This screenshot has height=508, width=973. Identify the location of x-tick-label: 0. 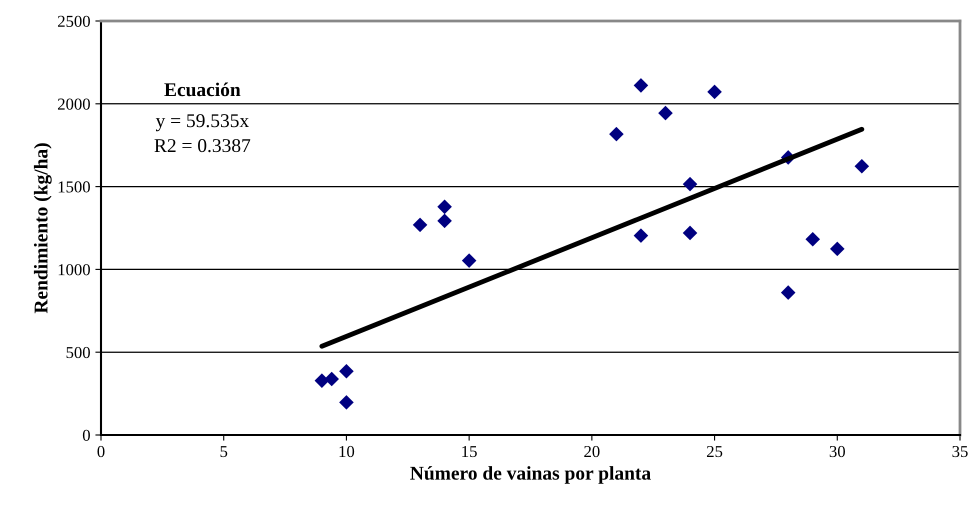
(101, 452).